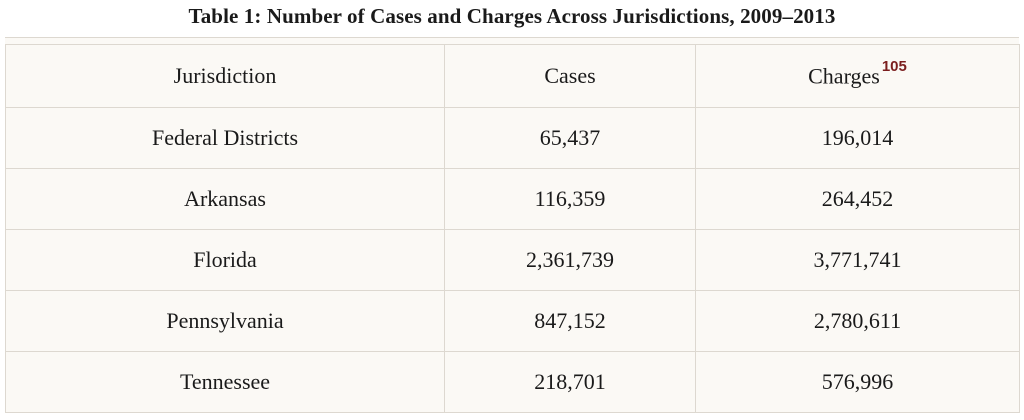  I want to click on cell: 264,452, so click(857, 199).